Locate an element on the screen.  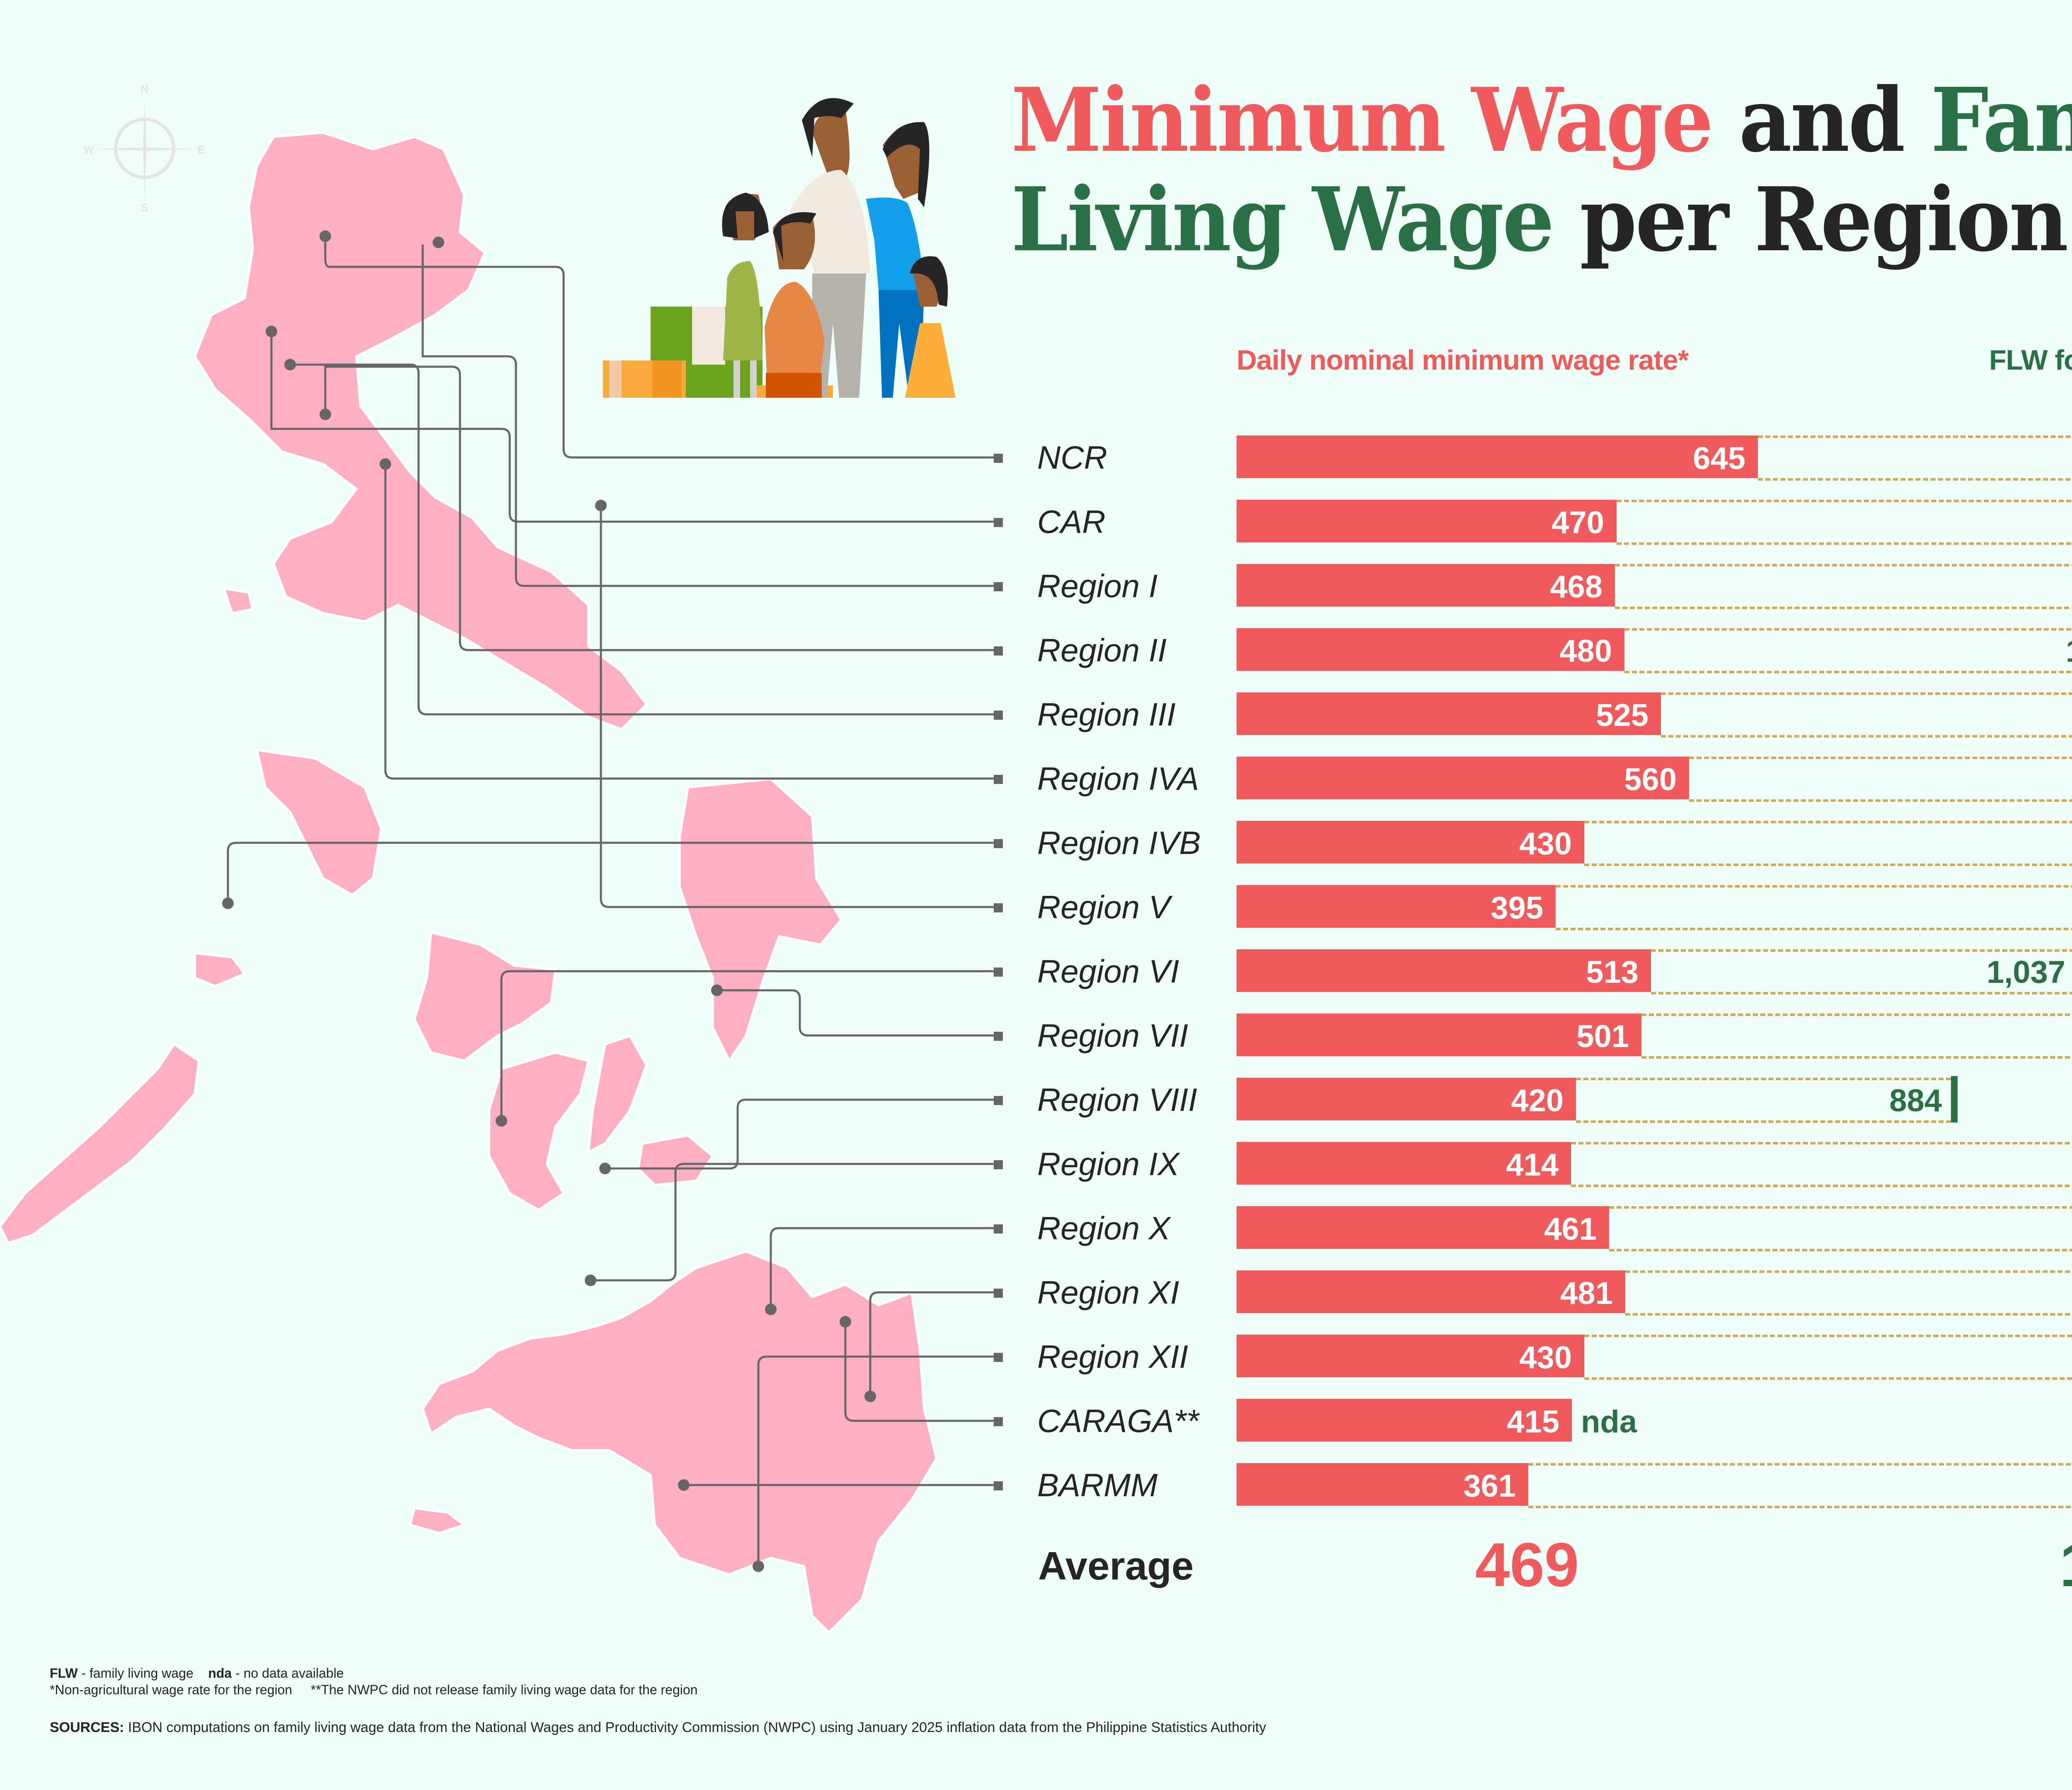
svg-text: E is located at coordinates (201, 150).